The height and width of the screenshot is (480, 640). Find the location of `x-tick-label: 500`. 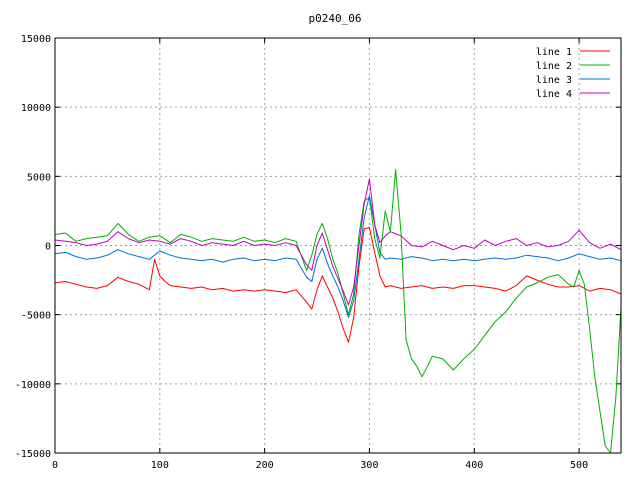

x-tick-label: 500 is located at coordinates (579, 465).